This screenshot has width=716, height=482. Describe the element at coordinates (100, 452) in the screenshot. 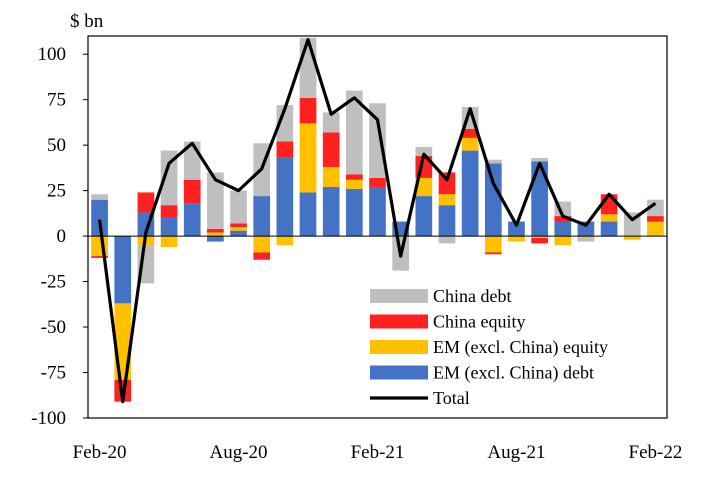

I see `x-tick-label: Feb-20` at that location.